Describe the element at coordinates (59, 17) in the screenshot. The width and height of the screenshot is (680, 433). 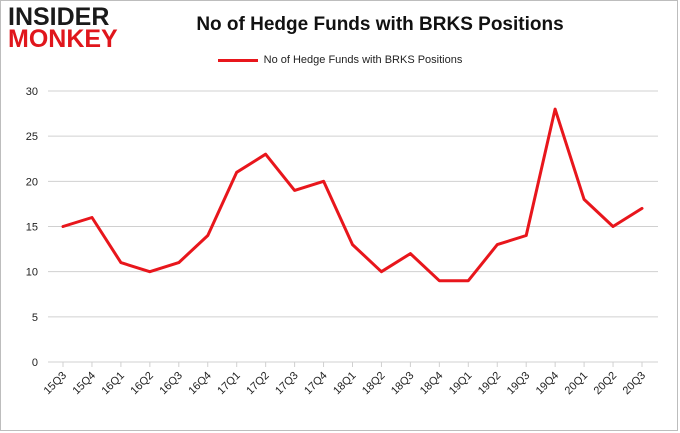
I see `logo-line-1: INSIDER` at that location.